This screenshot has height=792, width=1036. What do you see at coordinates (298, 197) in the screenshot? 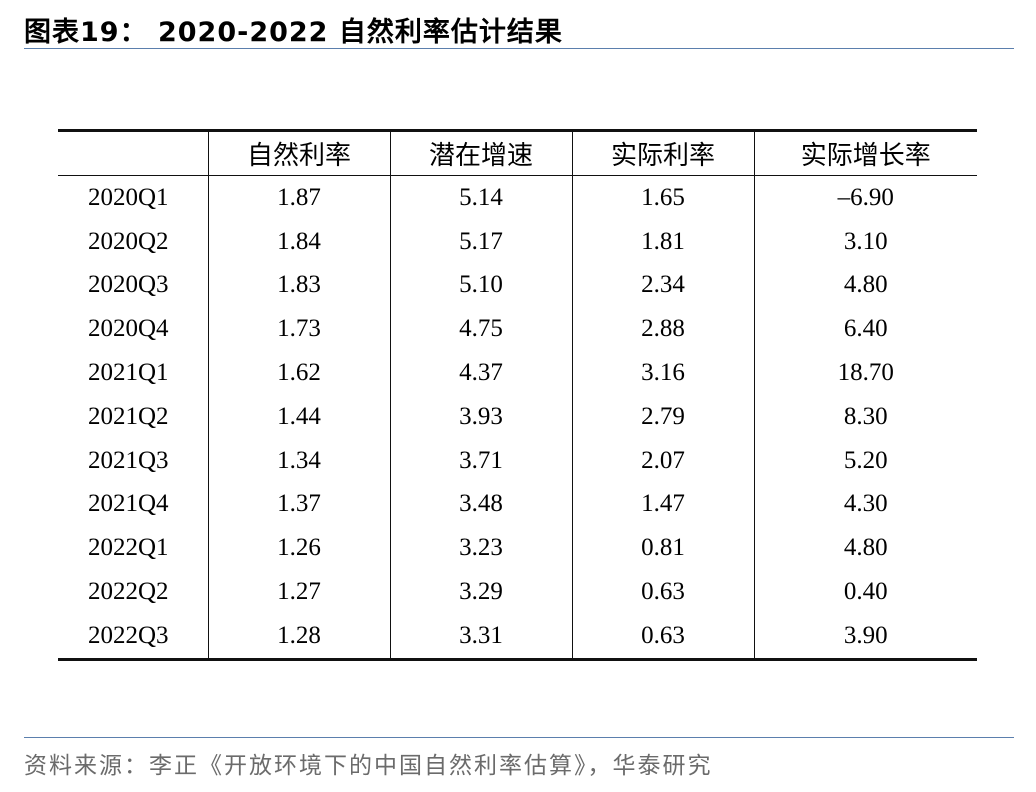
I see `cell-natural-rate: 1.87` at bounding box center [298, 197].